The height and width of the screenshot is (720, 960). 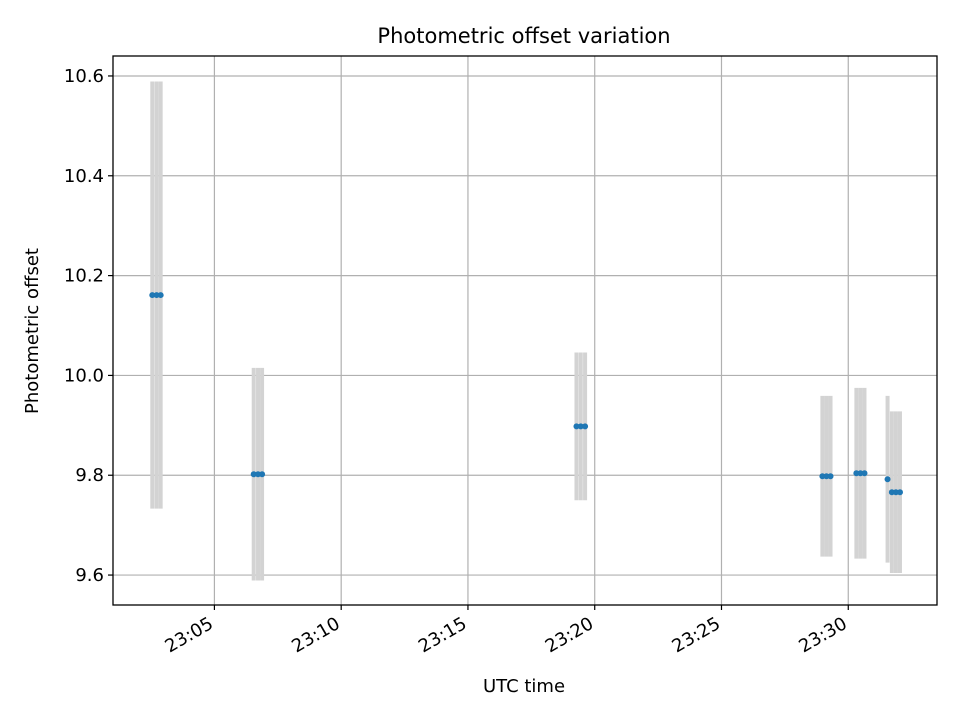 I want to click on y-tick-label: 10.2, so click(x=84, y=276).